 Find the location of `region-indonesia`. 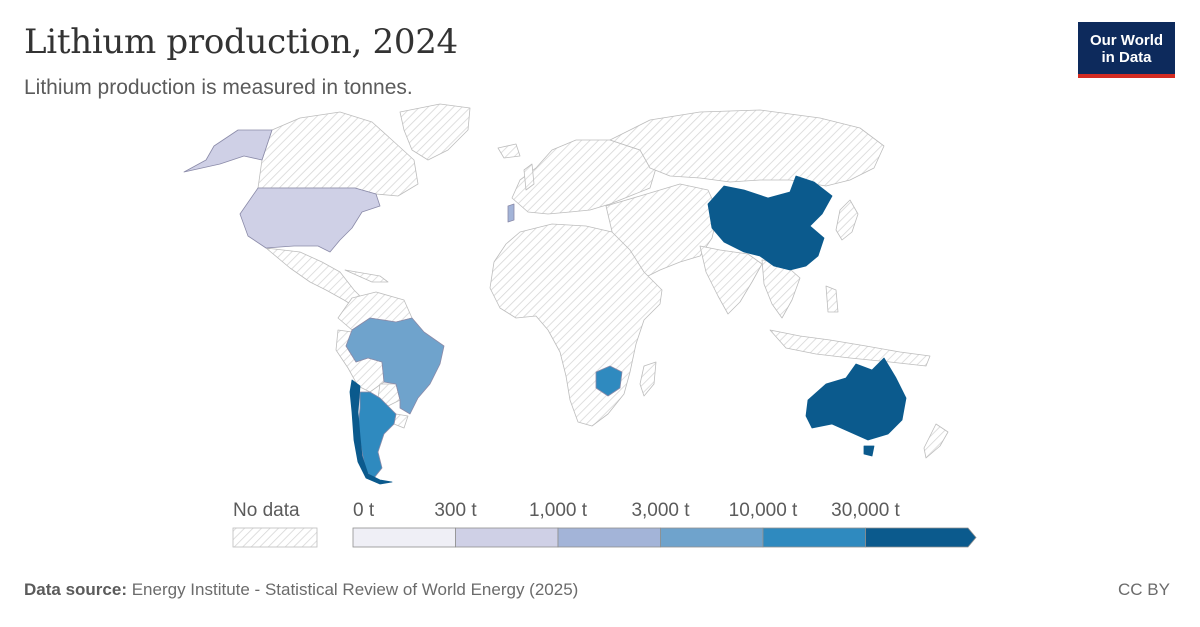

region-indonesia is located at coordinates (850, 348).